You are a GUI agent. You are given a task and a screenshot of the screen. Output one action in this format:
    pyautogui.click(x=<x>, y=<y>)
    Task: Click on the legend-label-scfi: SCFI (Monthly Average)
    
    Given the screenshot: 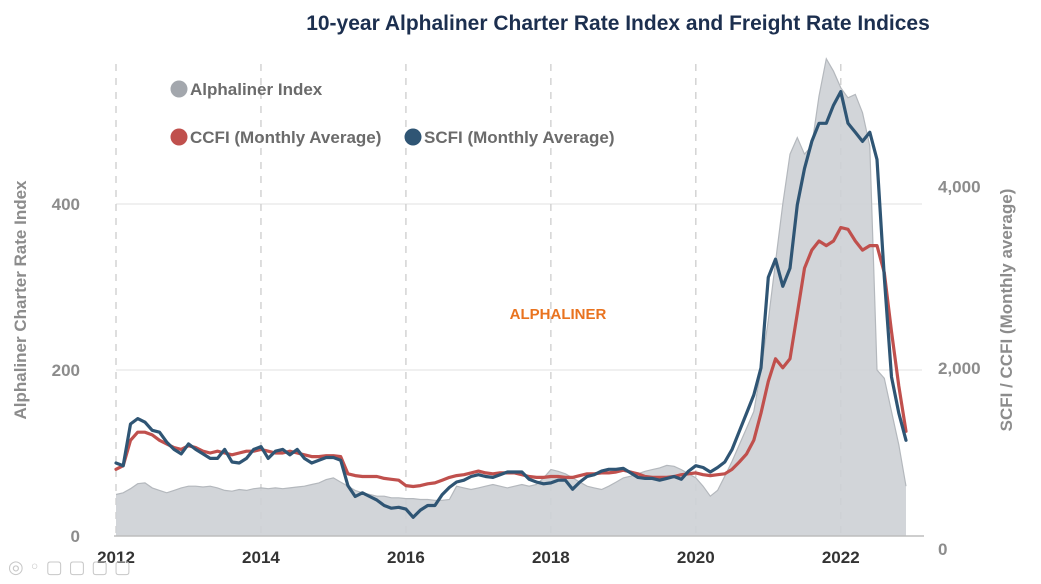 What is the action you would take?
    pyautogui.click(x=519, y=137)
    